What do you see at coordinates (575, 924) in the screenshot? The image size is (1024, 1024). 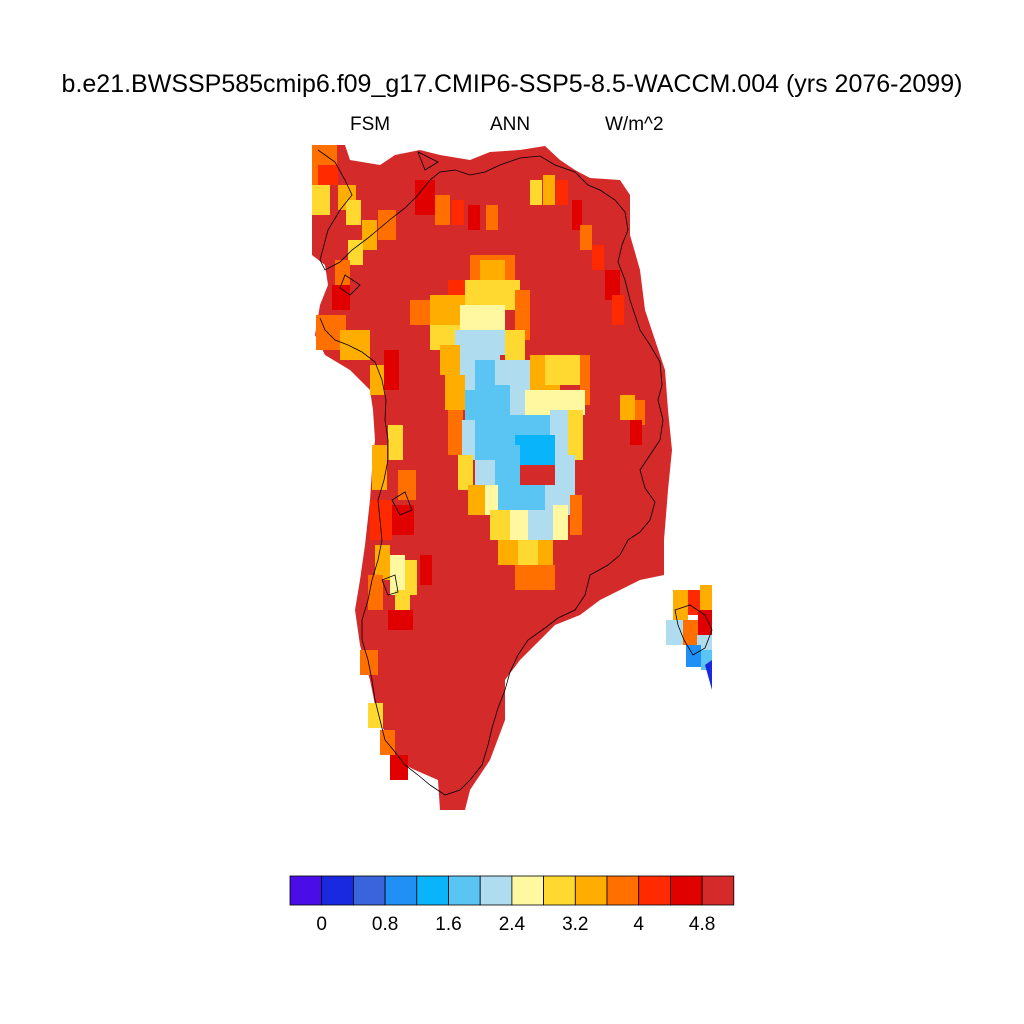 I see `colorbar-tick-label: 3.2` at bounding box center [575, 924].